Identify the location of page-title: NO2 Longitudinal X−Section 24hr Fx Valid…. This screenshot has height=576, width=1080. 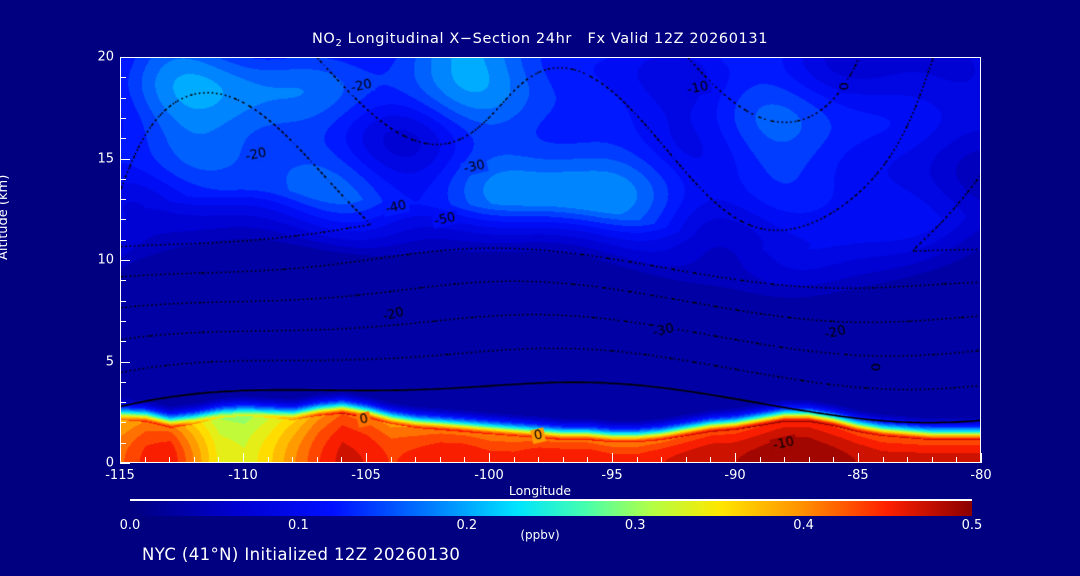
(540, 40).